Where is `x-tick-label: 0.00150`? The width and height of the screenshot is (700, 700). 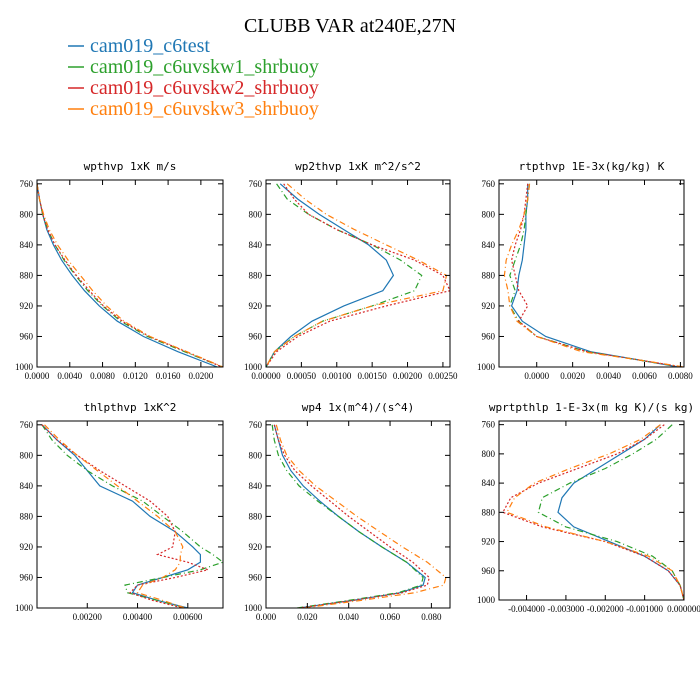
x-tick-label: 0.00150 is located at coordinates (373, 376).